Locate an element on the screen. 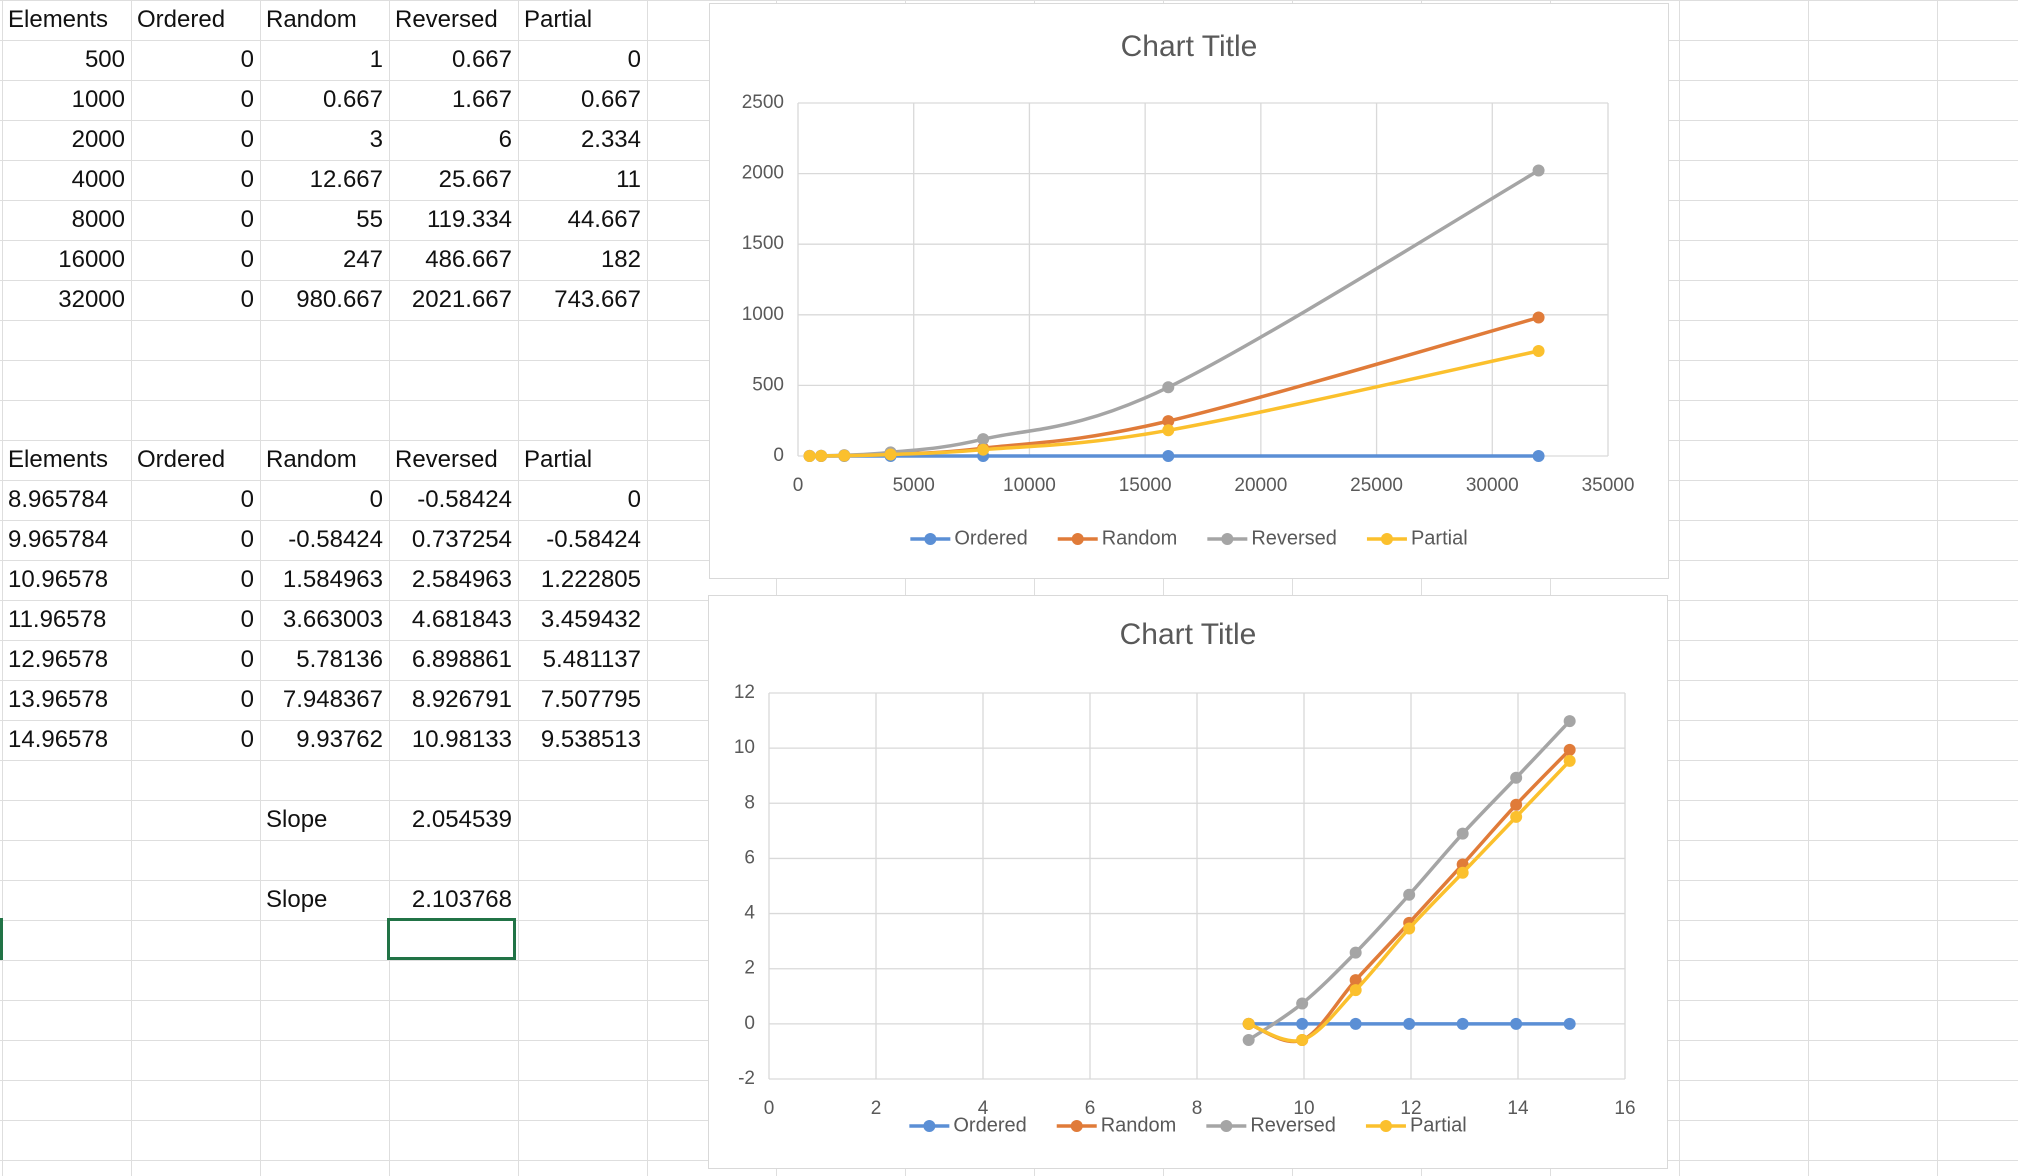 The height and width of the screenshot is (1176, 2018). table-cell: 9.93762 is located at coordinates (339, 739).